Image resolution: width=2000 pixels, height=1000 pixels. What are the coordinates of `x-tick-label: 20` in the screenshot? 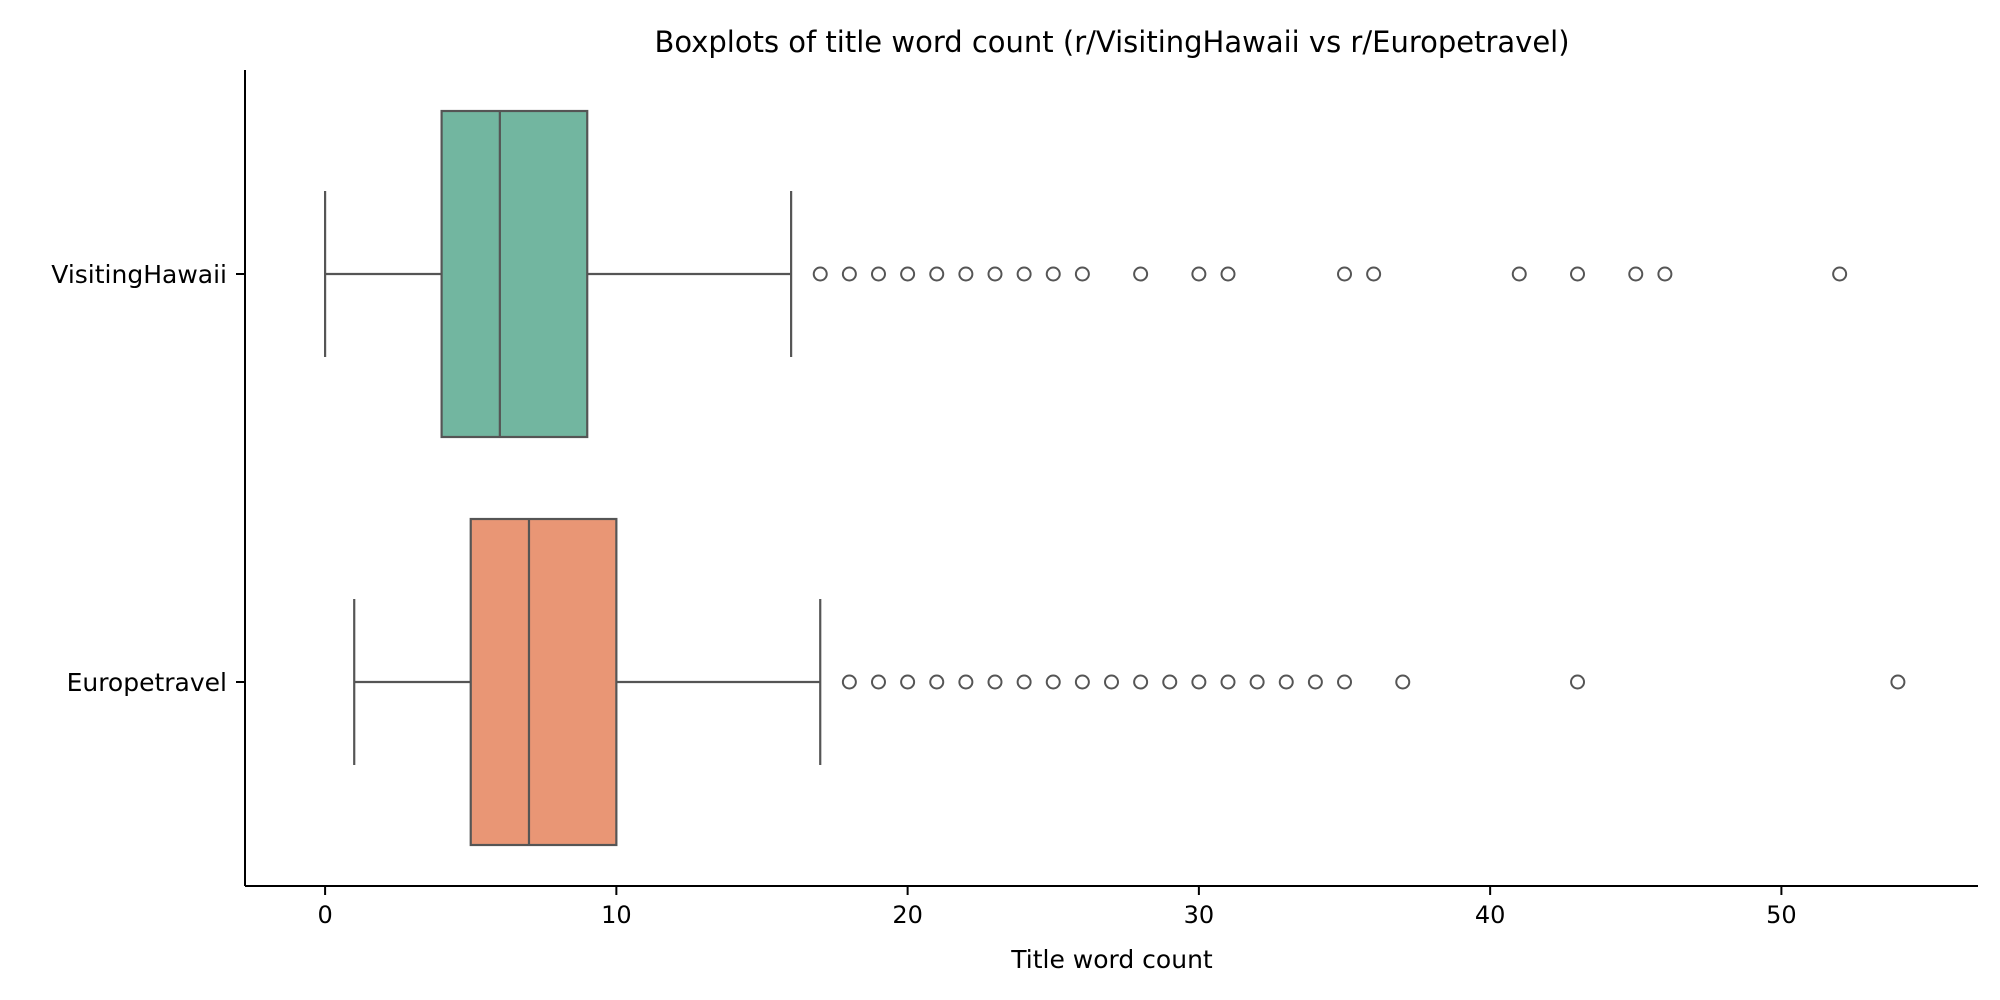 It's located at (907, 915).